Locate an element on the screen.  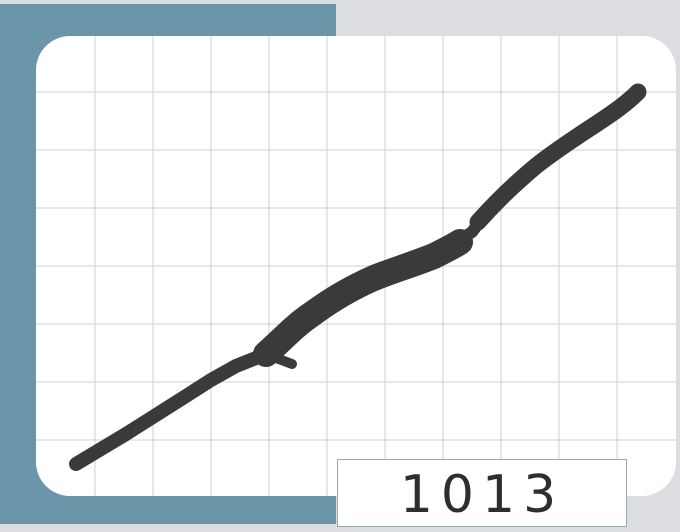
stroke-segment-lower is located at coordinates (172, 409).